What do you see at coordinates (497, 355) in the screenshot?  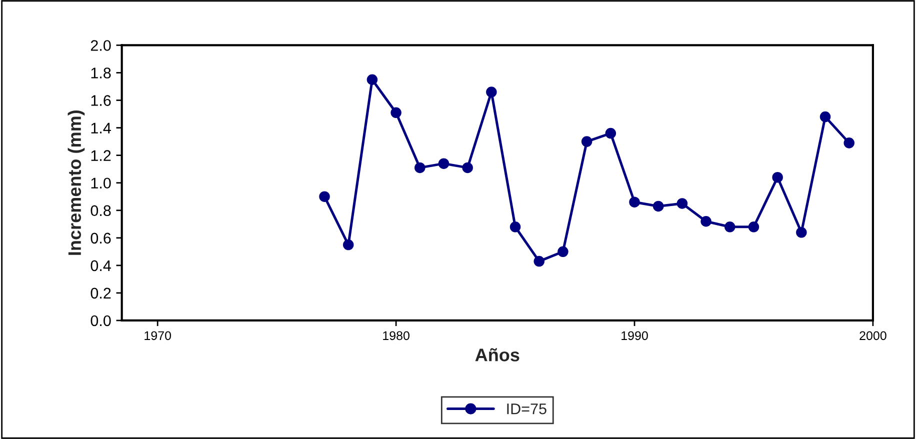 I see `x-axis-title: Años` at bounding box center [497, 355].